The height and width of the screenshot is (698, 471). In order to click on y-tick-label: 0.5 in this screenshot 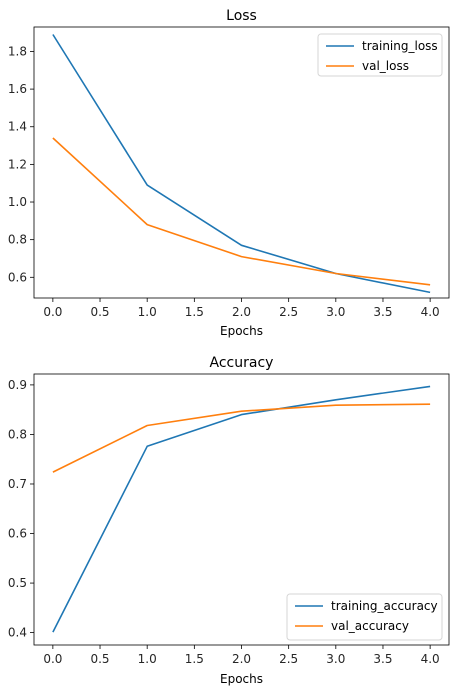, I will do `click(17, 583)`.